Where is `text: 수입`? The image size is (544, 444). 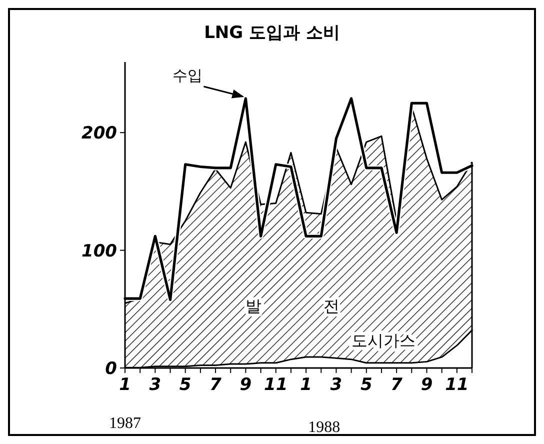 text: 수입 is located at coordinates (187, 75).